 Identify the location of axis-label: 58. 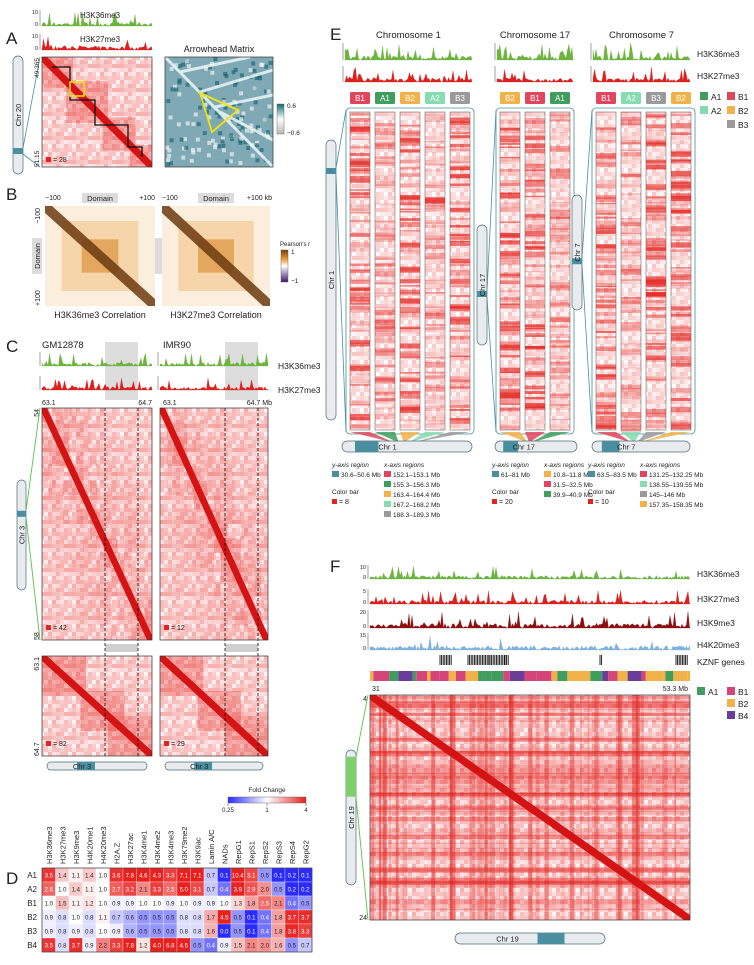
(37, 636).